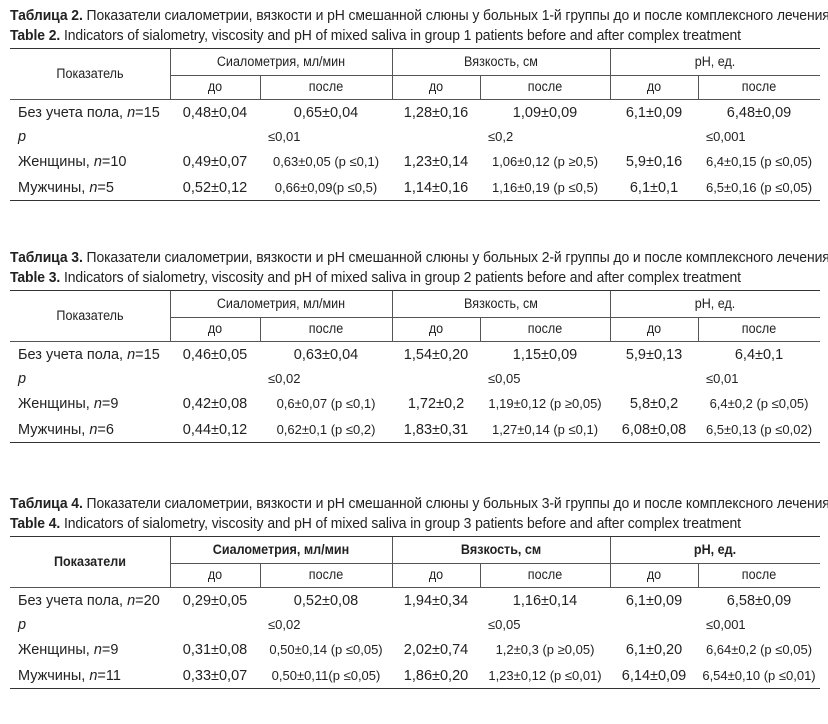  What do you see at coordinates (654, 188) in the screenshot?
I see `value-cell-p-before: 6,1±0,1` at bounding box center [654, 188].